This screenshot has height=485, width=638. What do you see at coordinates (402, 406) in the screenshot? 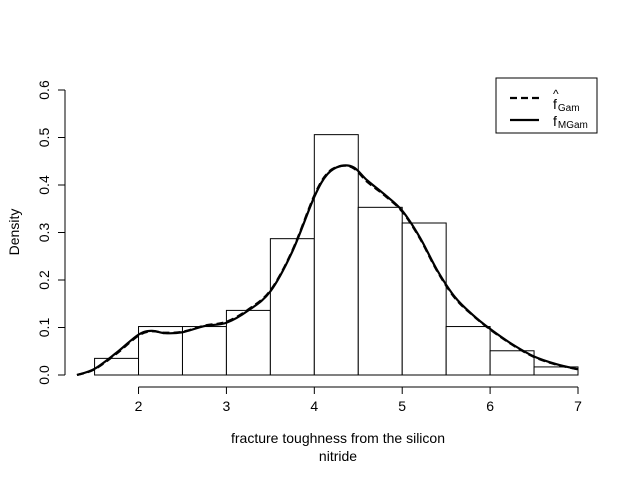
I see `x-tick-label: 5` at bounding box center [402, 406].